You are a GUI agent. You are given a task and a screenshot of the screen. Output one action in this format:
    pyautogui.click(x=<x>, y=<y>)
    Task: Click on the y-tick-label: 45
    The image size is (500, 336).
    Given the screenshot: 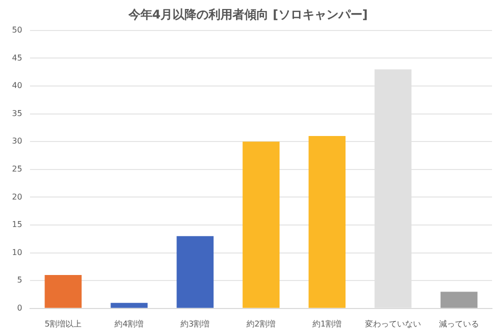 What is the action you would take?
    pyautogui.click(x=17, y=57)
    